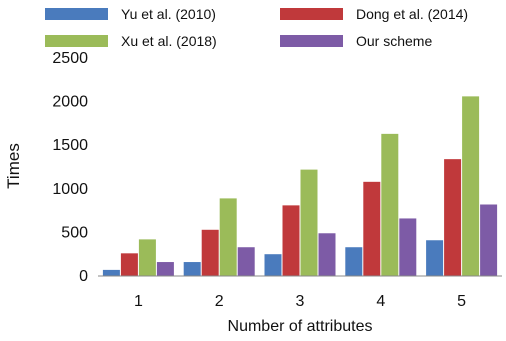 This screenshot has width=506, height=341. I want to click on x-tick-label: 1, so click(138, 301).